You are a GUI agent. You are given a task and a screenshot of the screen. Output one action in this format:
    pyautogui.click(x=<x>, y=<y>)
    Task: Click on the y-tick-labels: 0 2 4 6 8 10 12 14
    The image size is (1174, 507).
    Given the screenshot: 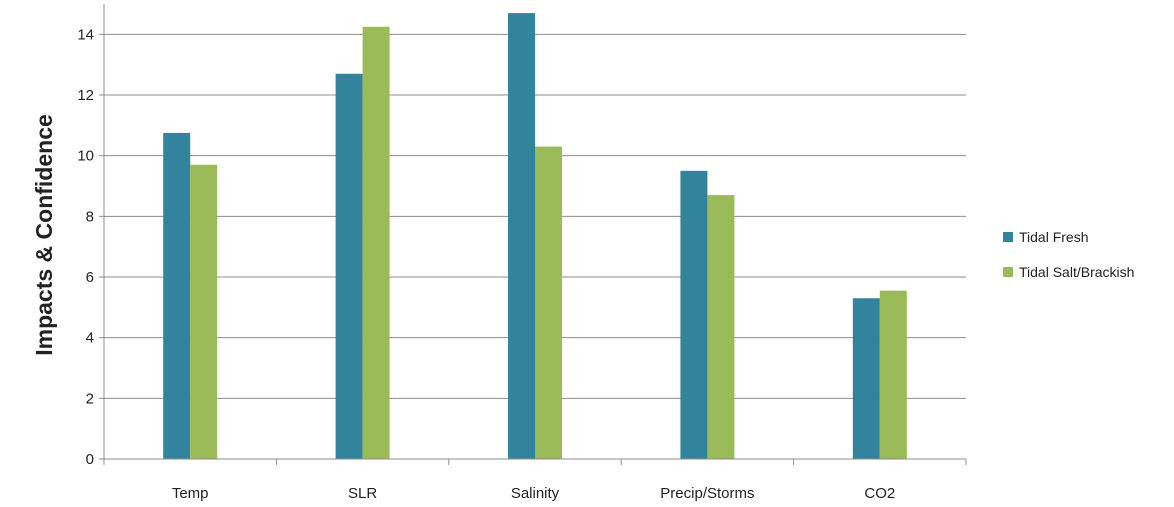 What is the action you would take?
    pyautogui.click(x=85, y=247)
    